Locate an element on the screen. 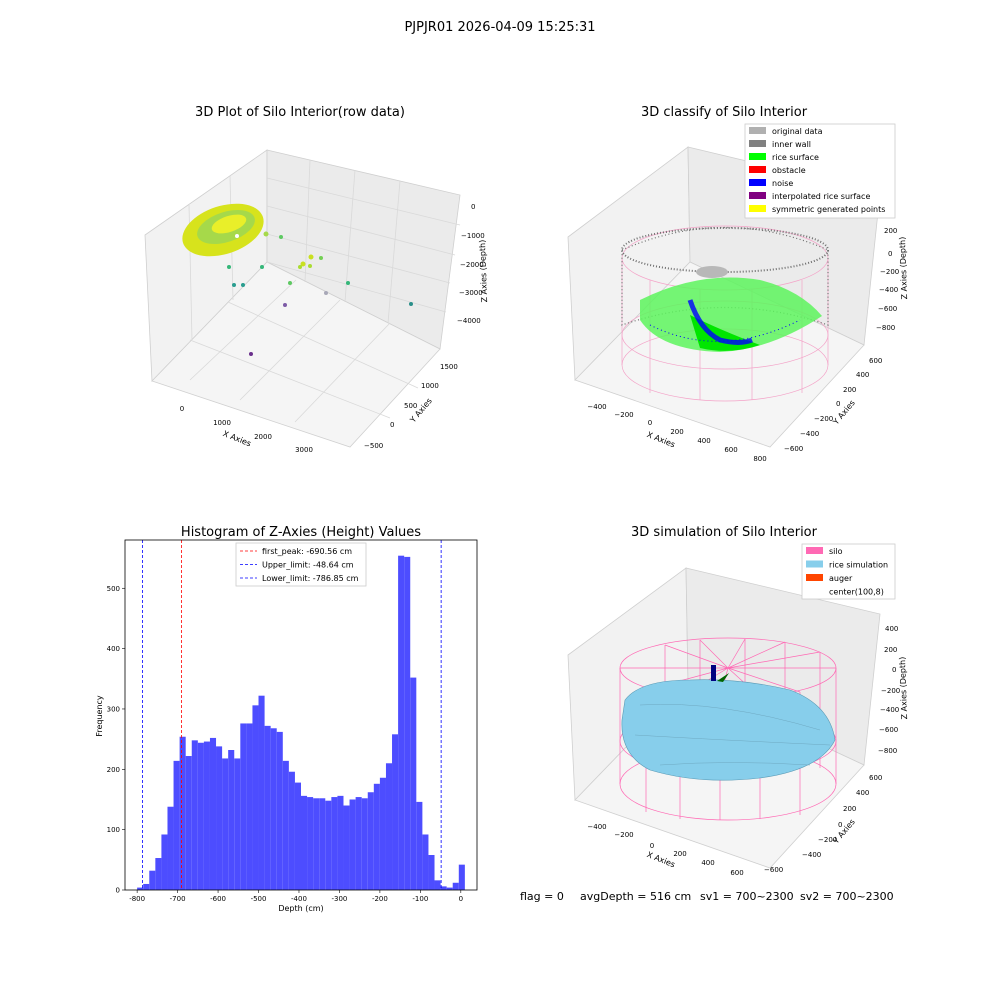  raw-ztick: −3000 is located at coordinates (471, 293).